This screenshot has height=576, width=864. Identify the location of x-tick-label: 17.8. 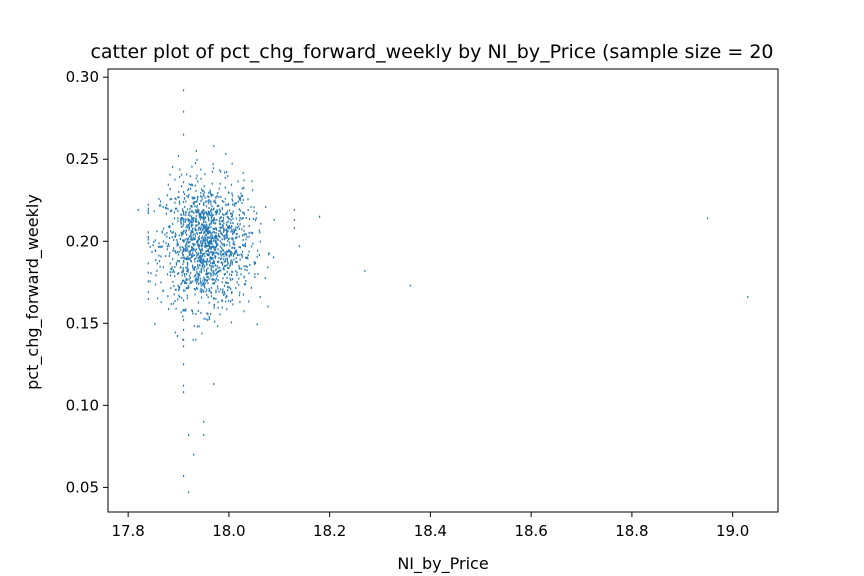
(127, 531).